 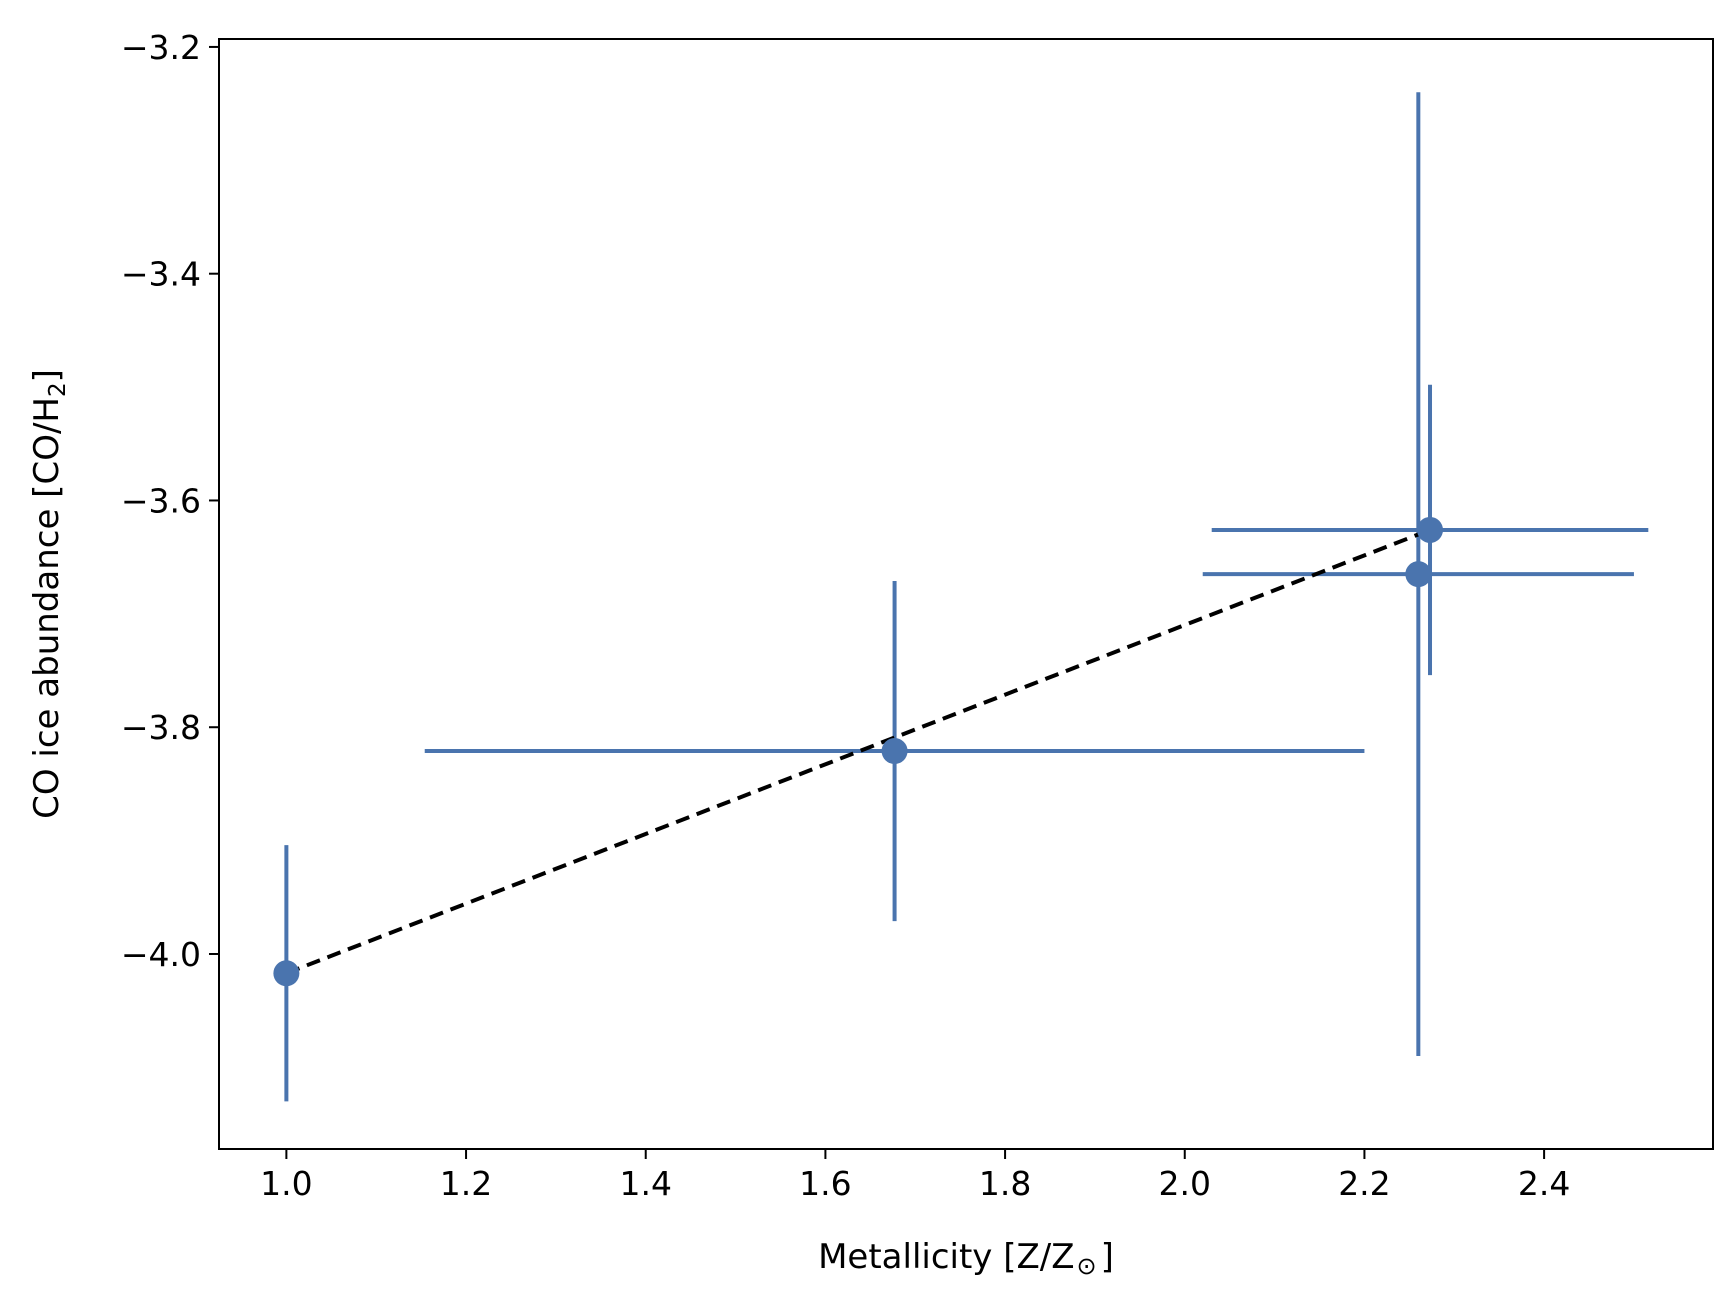 I want to click on y-tick-label: −4.0, so click(x=161, y=954).